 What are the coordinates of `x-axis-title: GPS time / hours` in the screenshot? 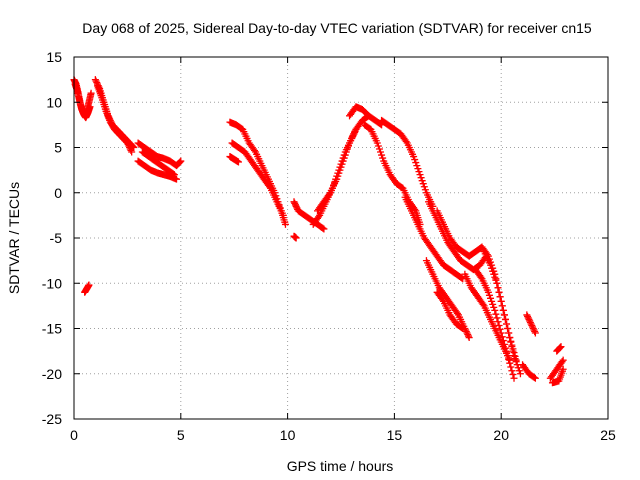 It's located at (340, 466).